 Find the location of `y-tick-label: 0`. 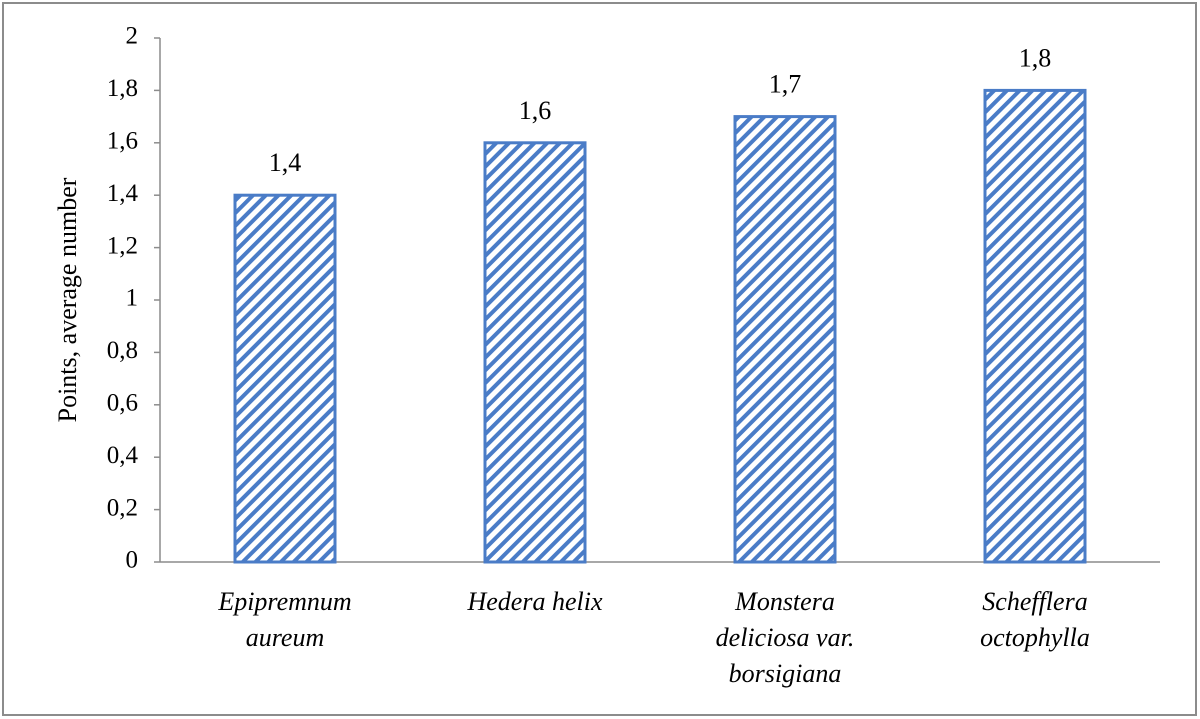

y-tick-label: 0 is located at coordinates (132, 560).